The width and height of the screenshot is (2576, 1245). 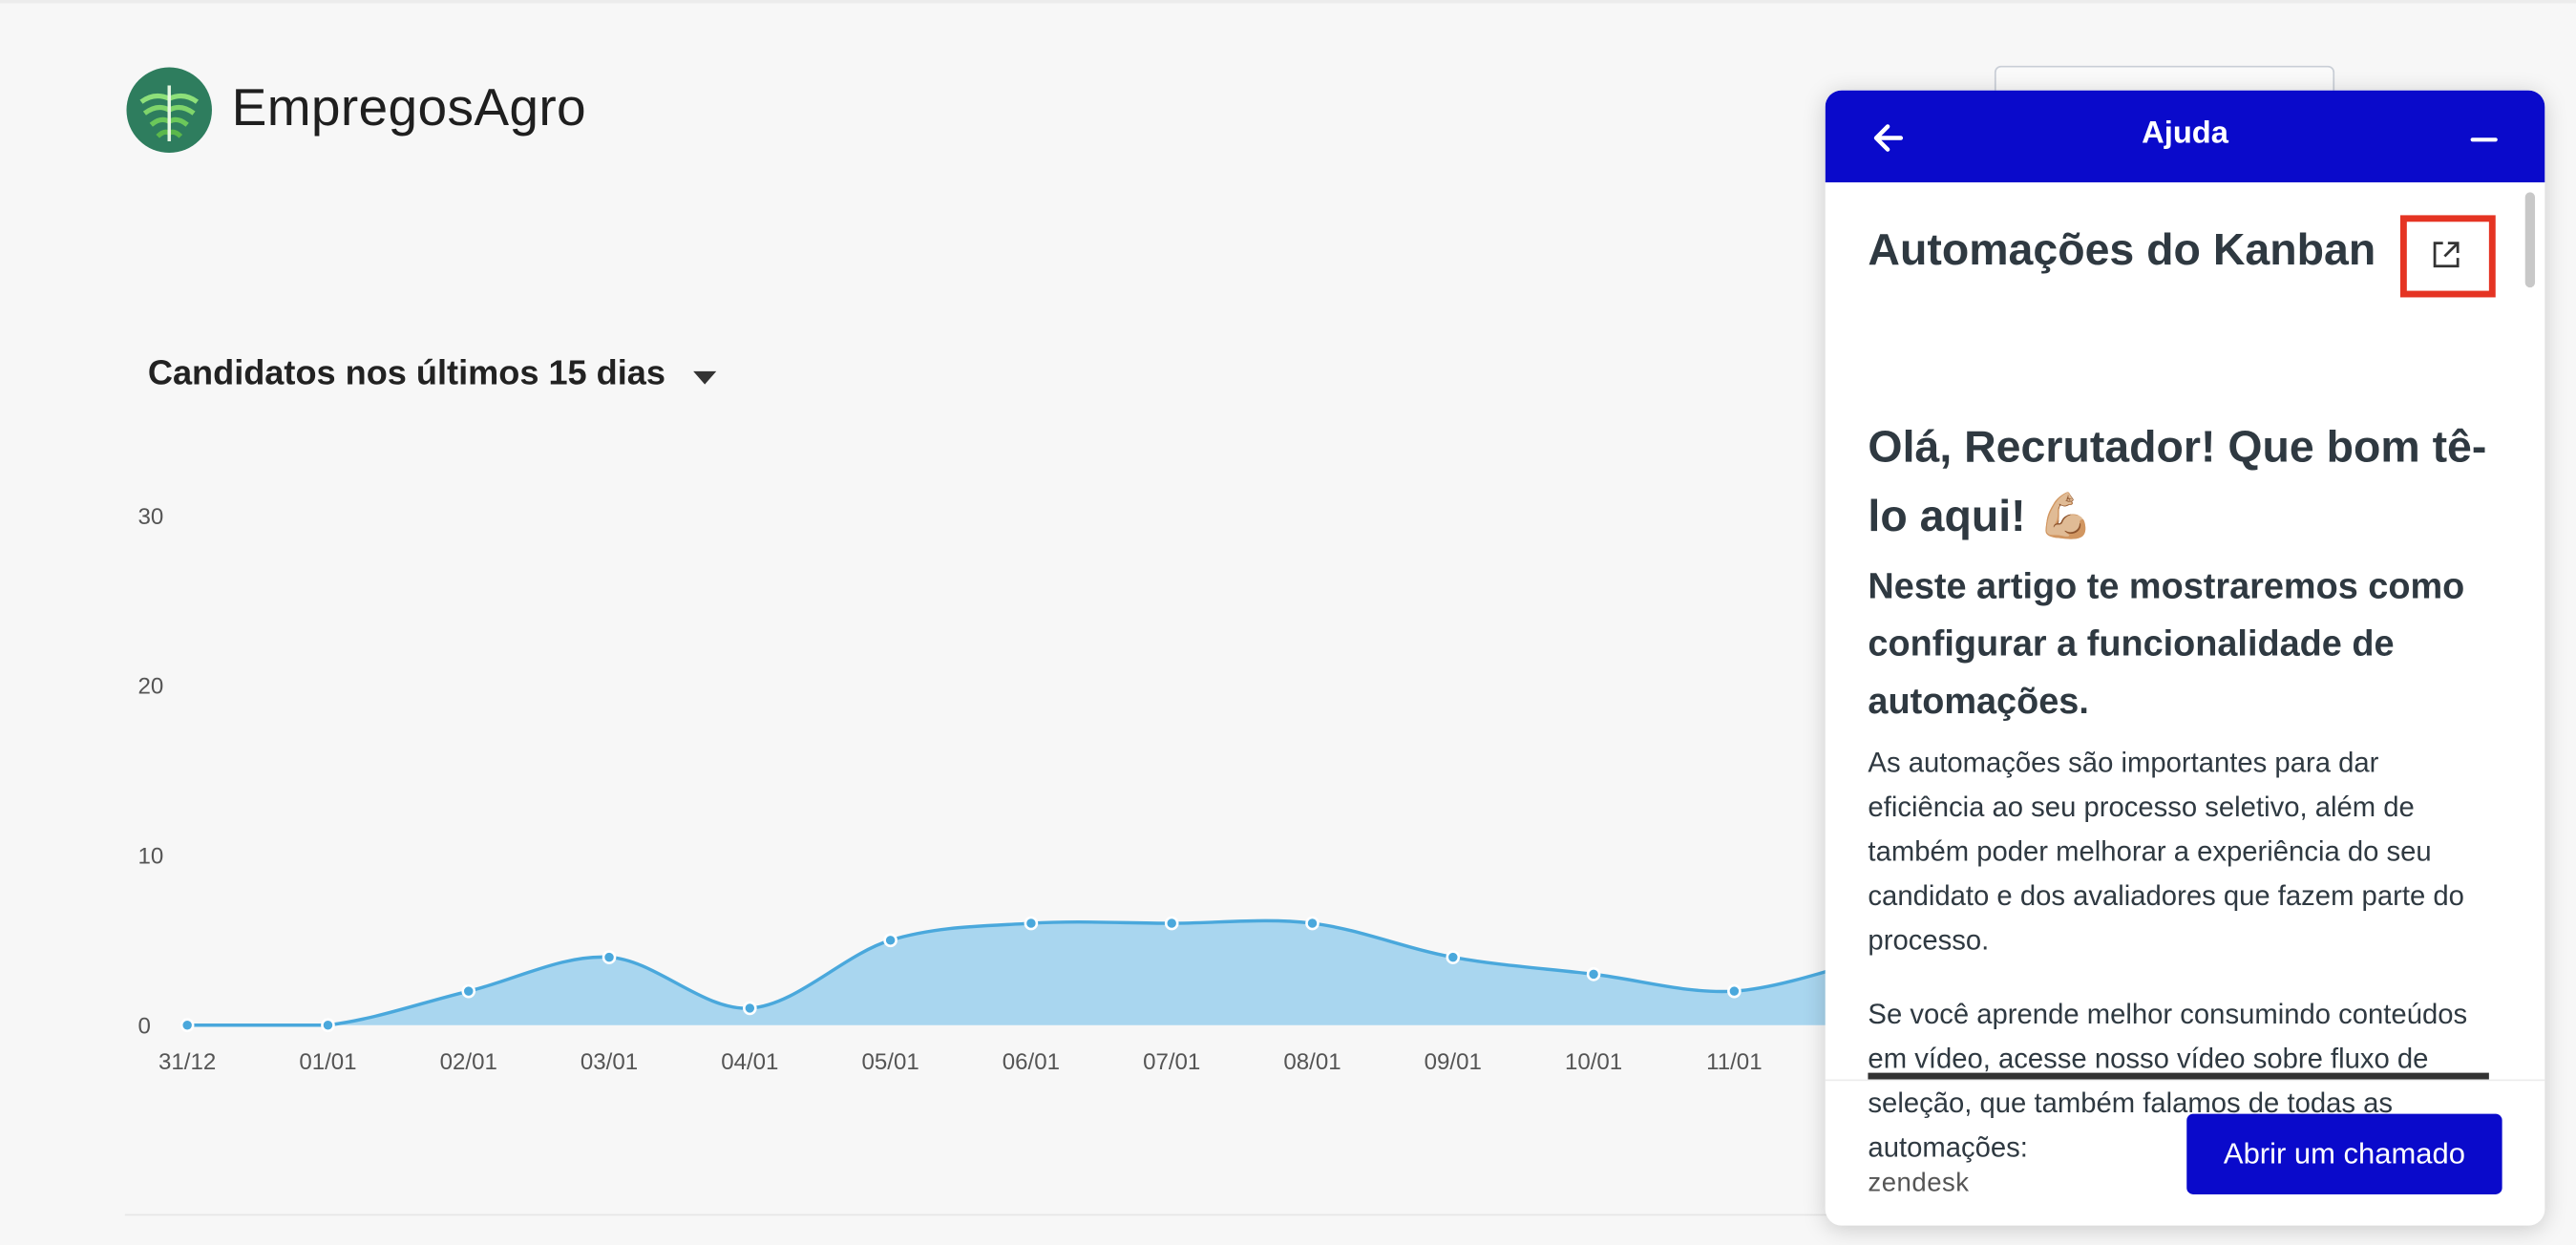 I want to click on x-tick-label: 04/01, so click(x=749, y=1062).